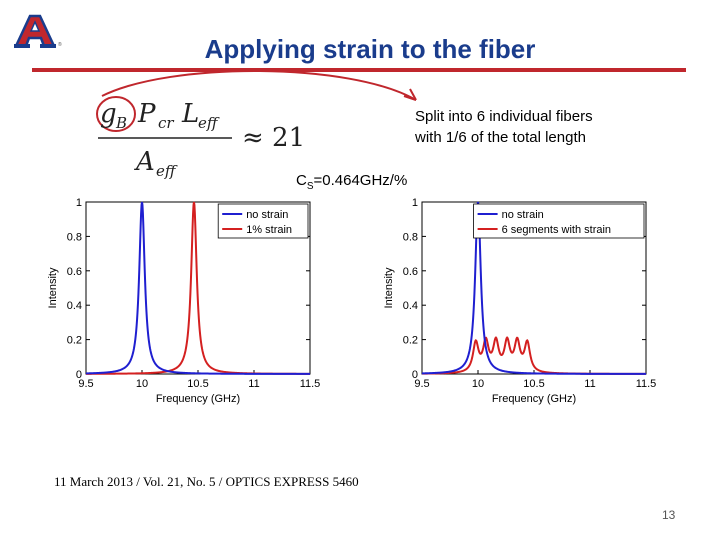  What do you see at coordinates (269, 230) in the screenshot?
I see `legend-label: 1% strain` at bounding box center [269, 230].